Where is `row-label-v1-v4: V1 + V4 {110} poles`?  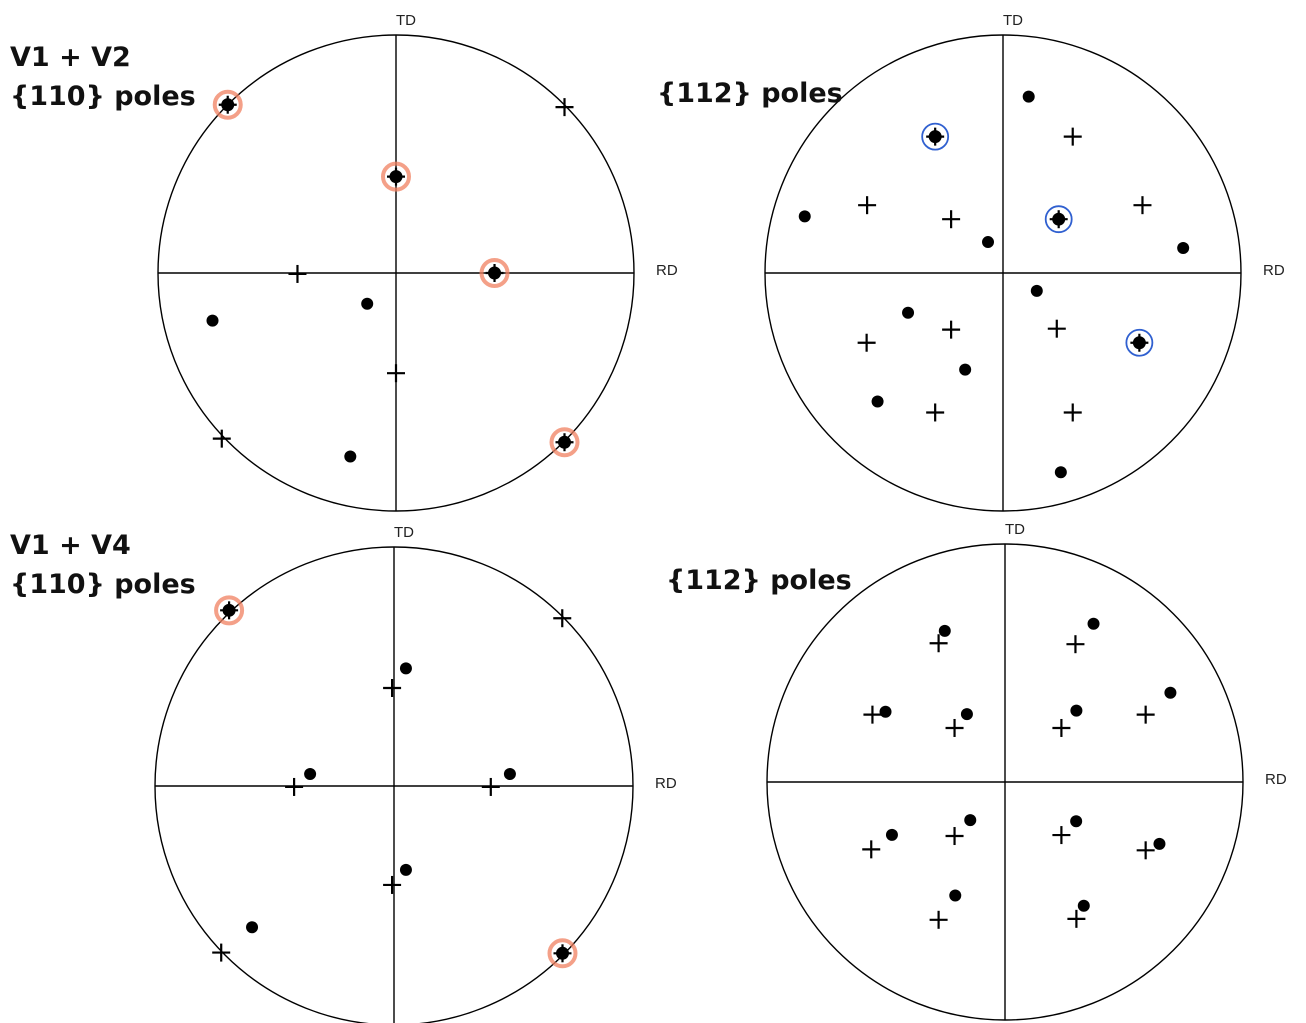 row-label-v1-v4: V1 + V4 {110} poles is located at coordinates (103, 565).